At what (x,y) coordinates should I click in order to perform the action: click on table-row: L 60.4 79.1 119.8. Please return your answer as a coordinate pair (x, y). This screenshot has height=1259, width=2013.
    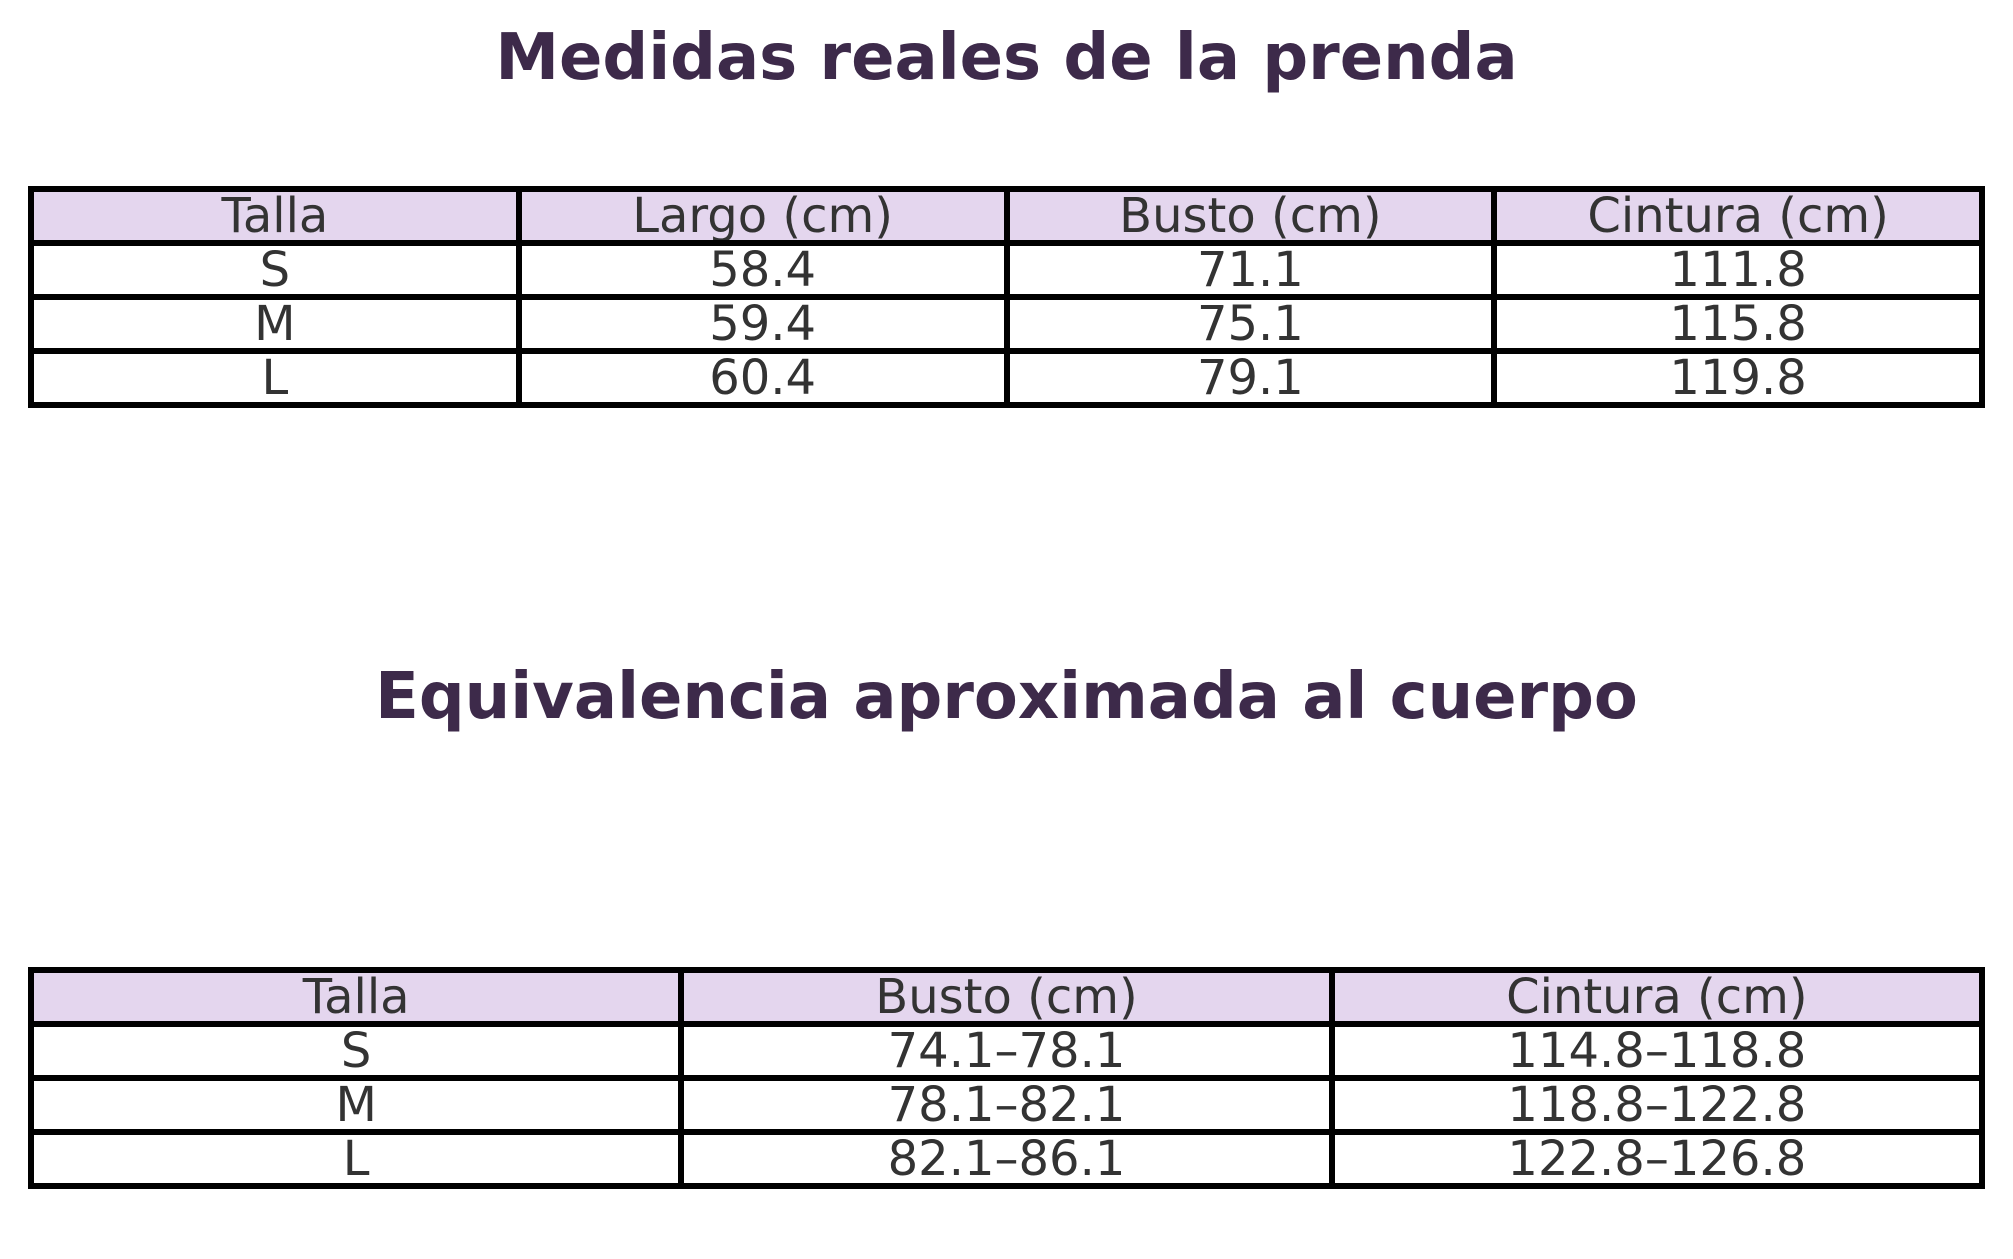
    Looking at the image, I should click on (1006, 378).